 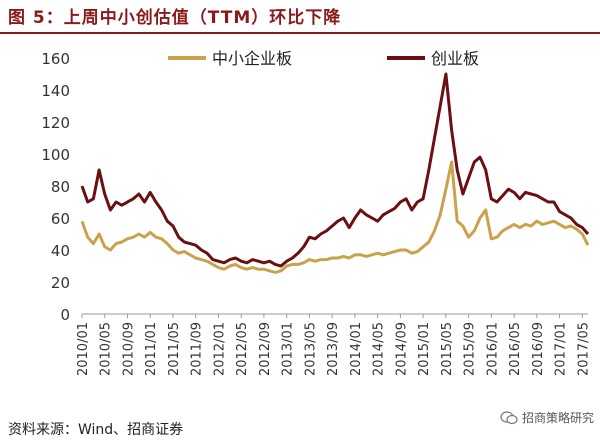 What do you see at coordinates (219, 349) in the screenshot?
I see `x-tick-label: 2012/01` at bounding box center [219, 349].